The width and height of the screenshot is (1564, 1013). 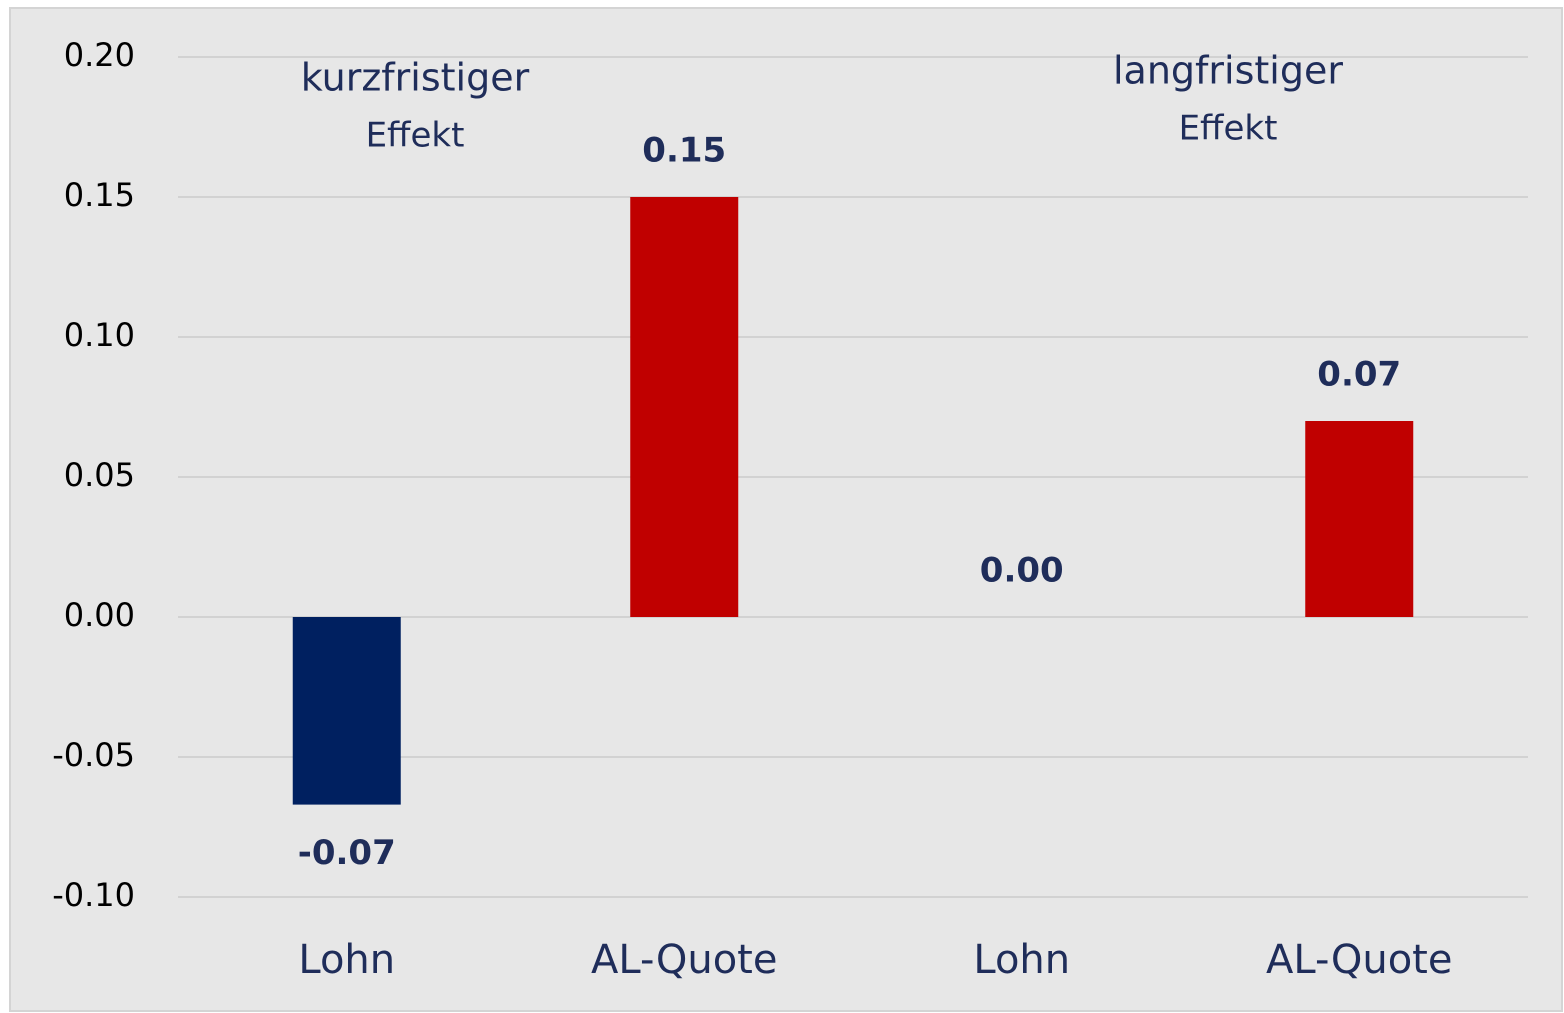 What do you see at coordinates (415, 78) in the screenshot?
I see `annotation: kurzfristiger` at bounding box center [415, 78].